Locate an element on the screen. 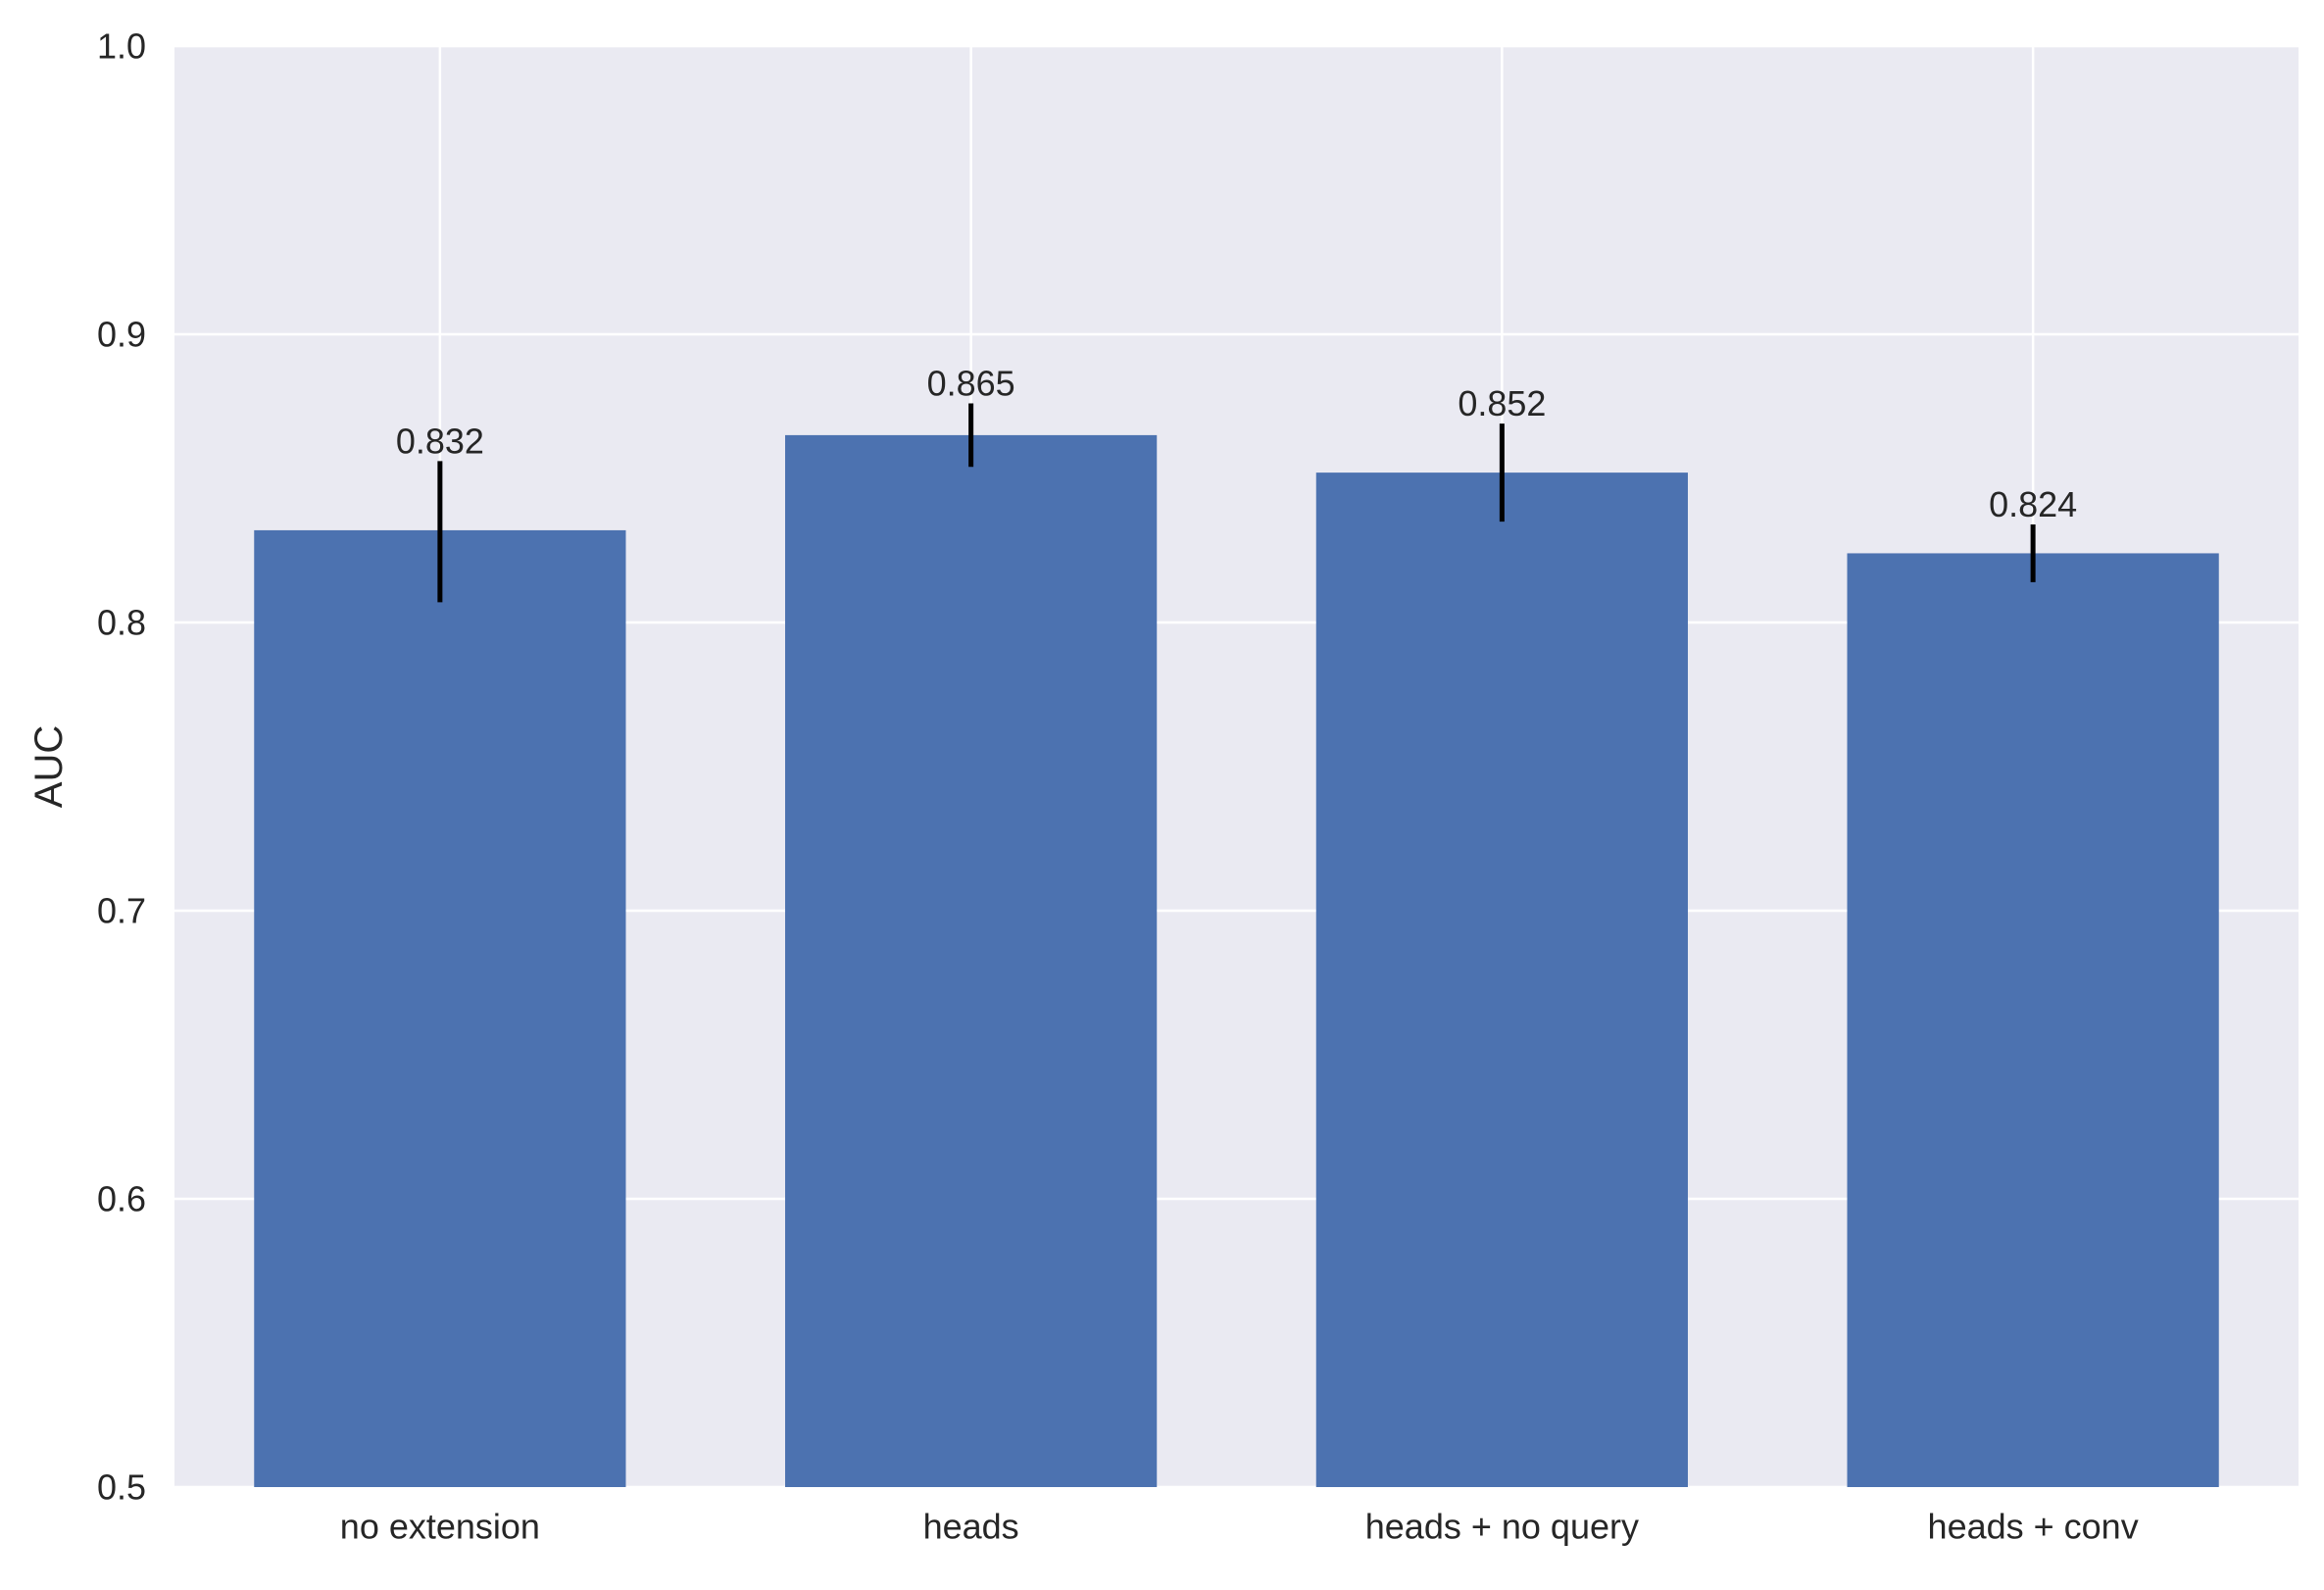 The height and width of the screenshot is (1590, 2324). data-label: 0.865 is located at coordinates (971, 384).